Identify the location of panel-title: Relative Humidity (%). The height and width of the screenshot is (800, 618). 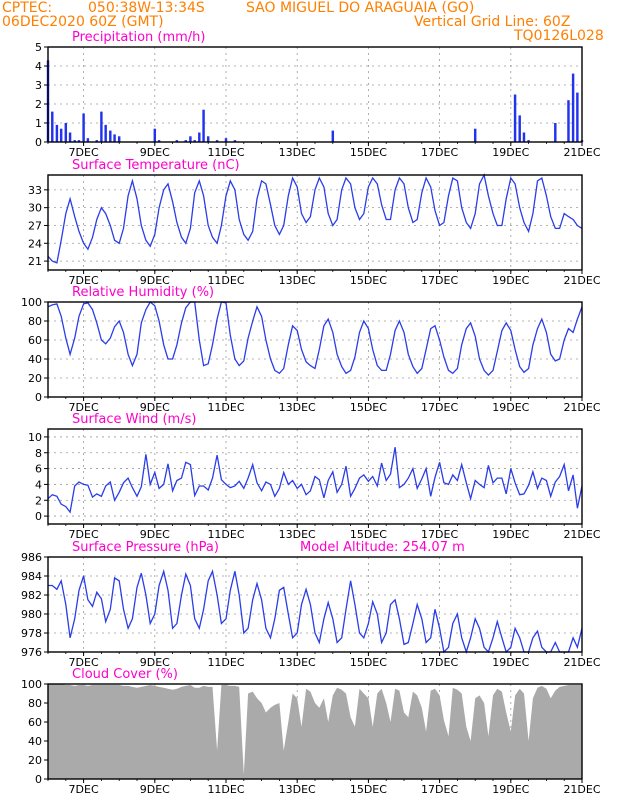
(143, 292).